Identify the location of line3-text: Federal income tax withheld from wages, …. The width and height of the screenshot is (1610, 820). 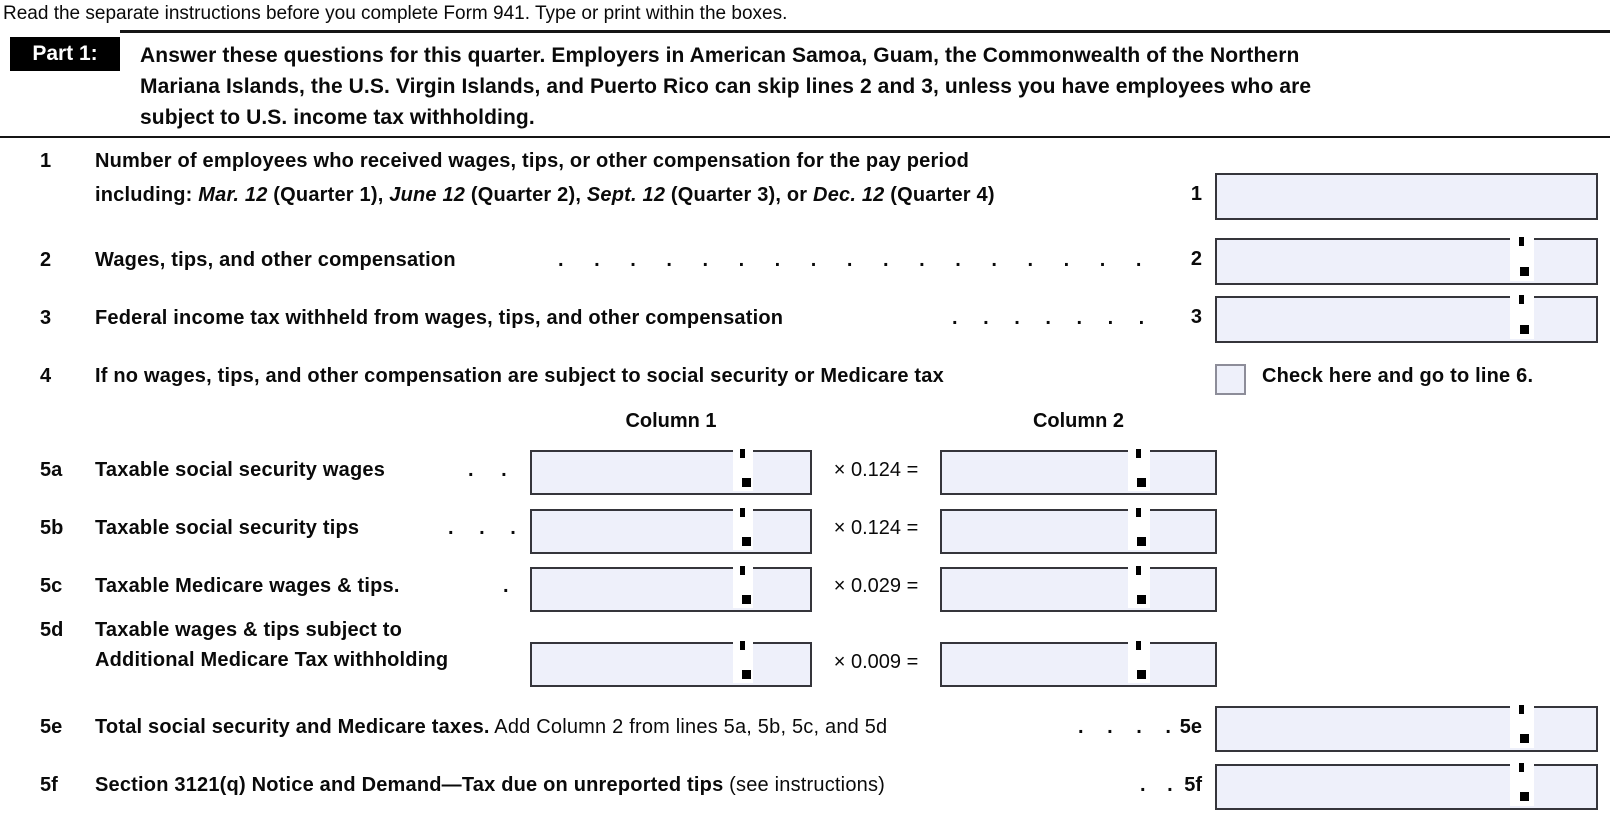
(439, 318).